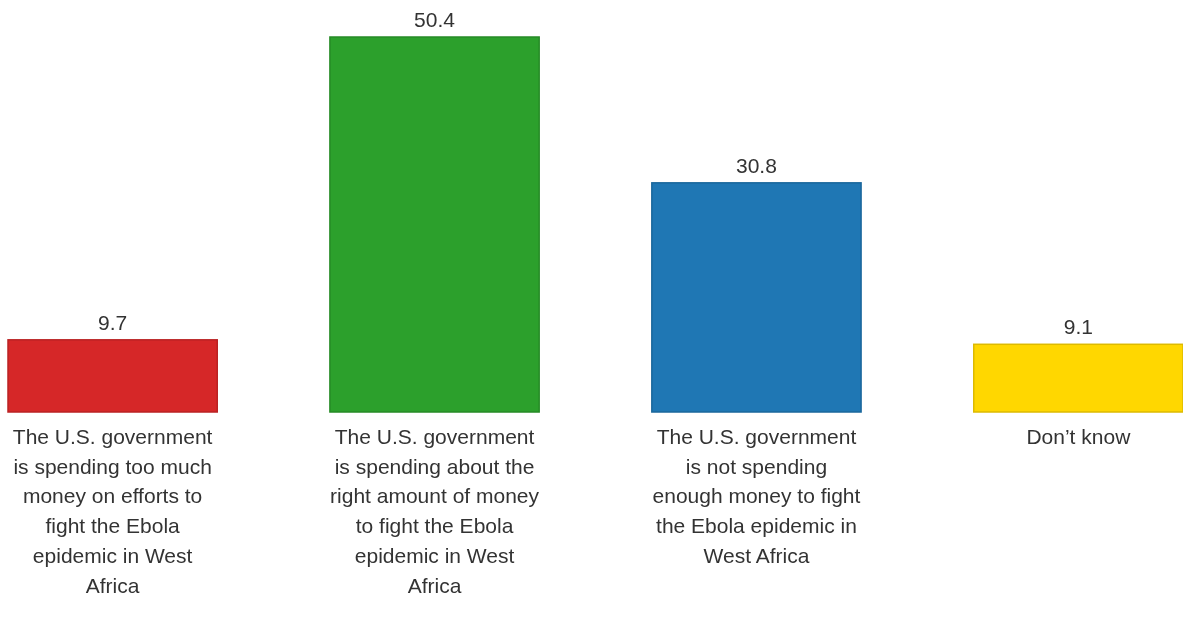 Image resolution: width=1183 pixels, height=625 pixels. Describe the element at coordinates (756, 165) in the screenshot. I see `data-label: 30.8` at that location.